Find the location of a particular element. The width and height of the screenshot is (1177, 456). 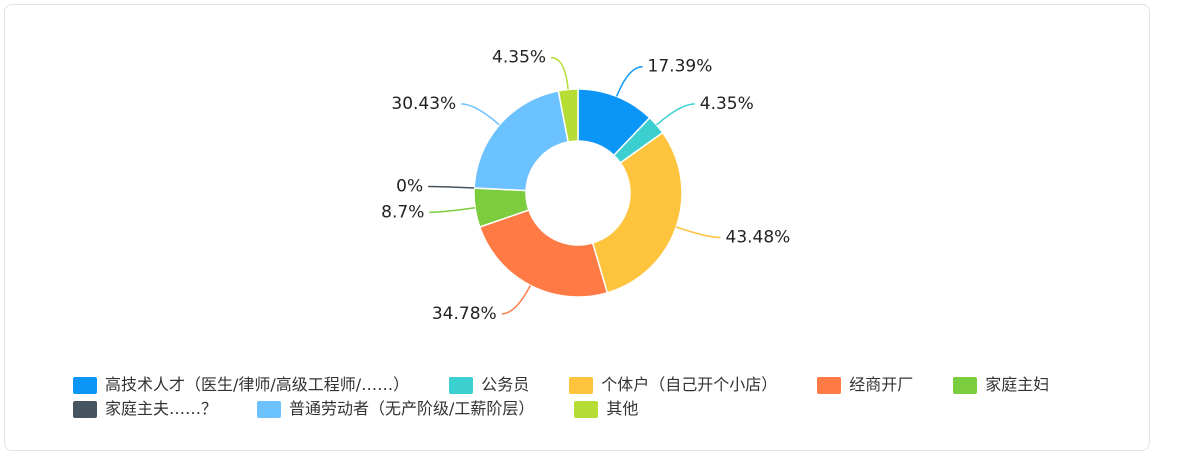

slices-group is located at coordinates (578, 193).